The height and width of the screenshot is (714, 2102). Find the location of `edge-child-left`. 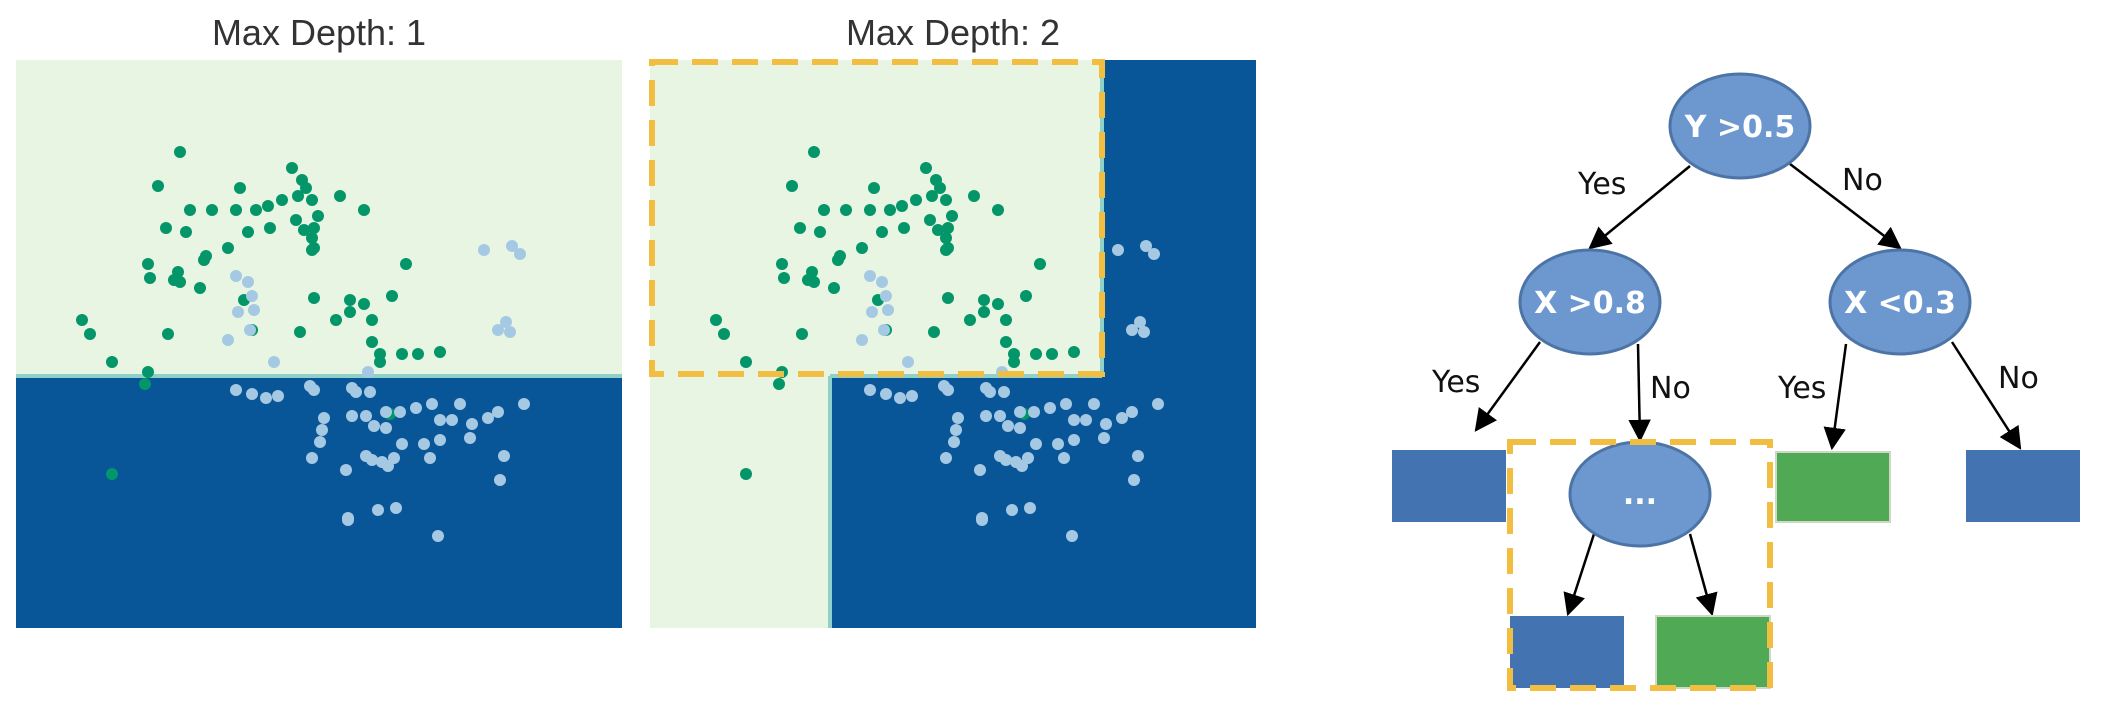

edge-child-left is located at coordinates (1579, 575).